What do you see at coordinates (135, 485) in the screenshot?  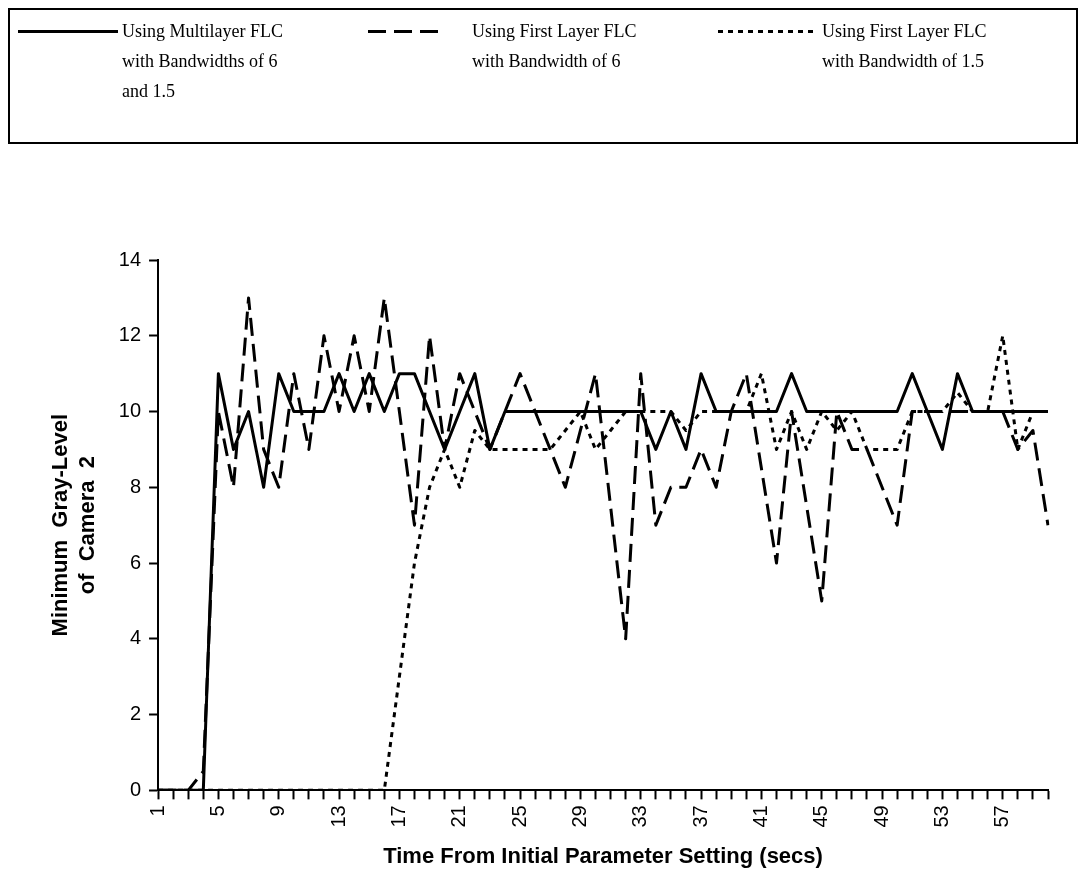 I see `y-tick-label: 8` at bounding box center [135, 485].